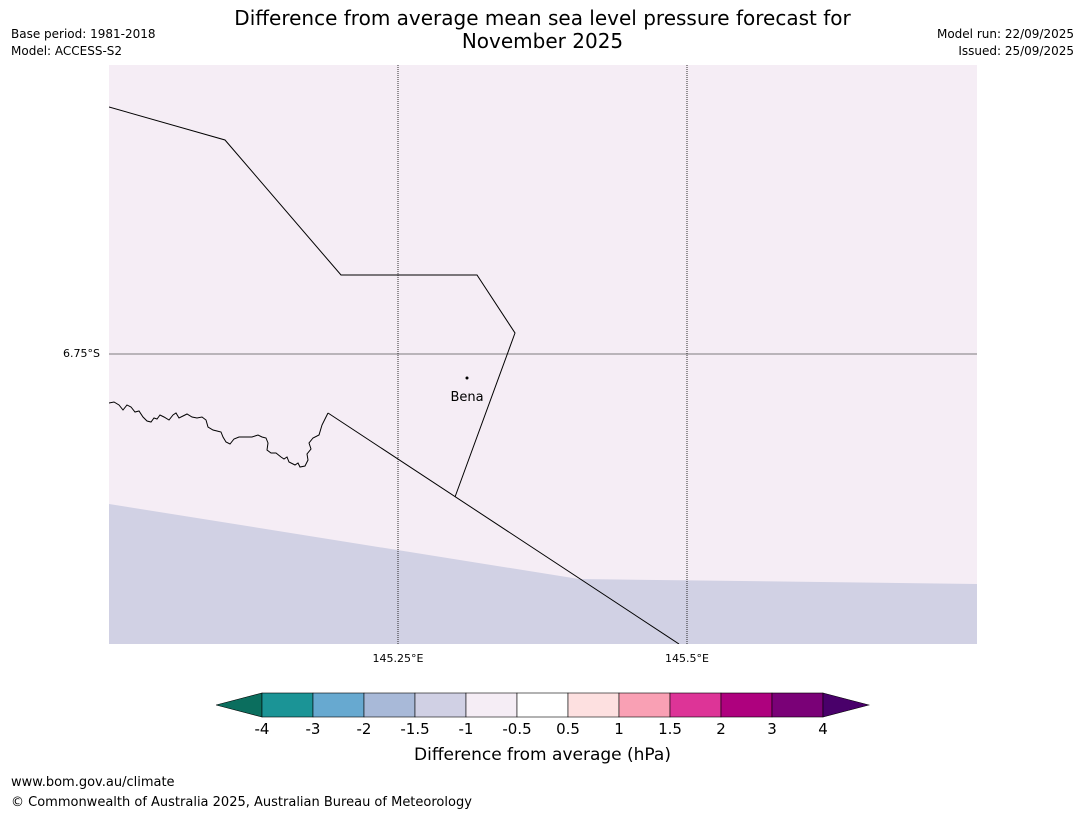  What do you see at coordinates (823, 729) in the screenshot?
I see `colorbar-tick-label: 4` at bounding box center [823, 729].